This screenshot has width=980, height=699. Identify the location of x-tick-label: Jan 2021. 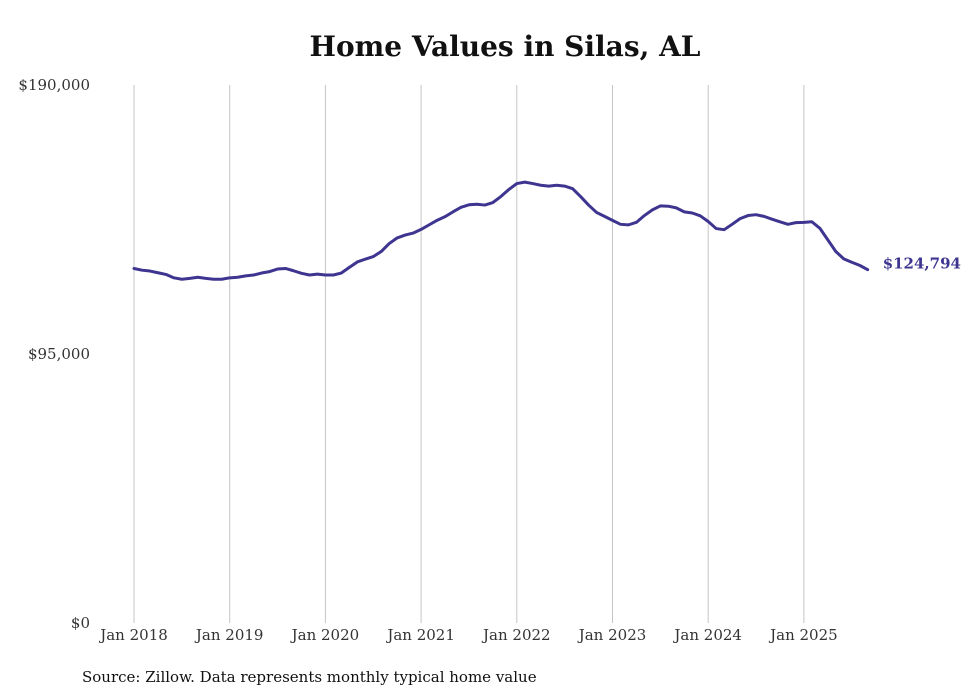
(420, 635).